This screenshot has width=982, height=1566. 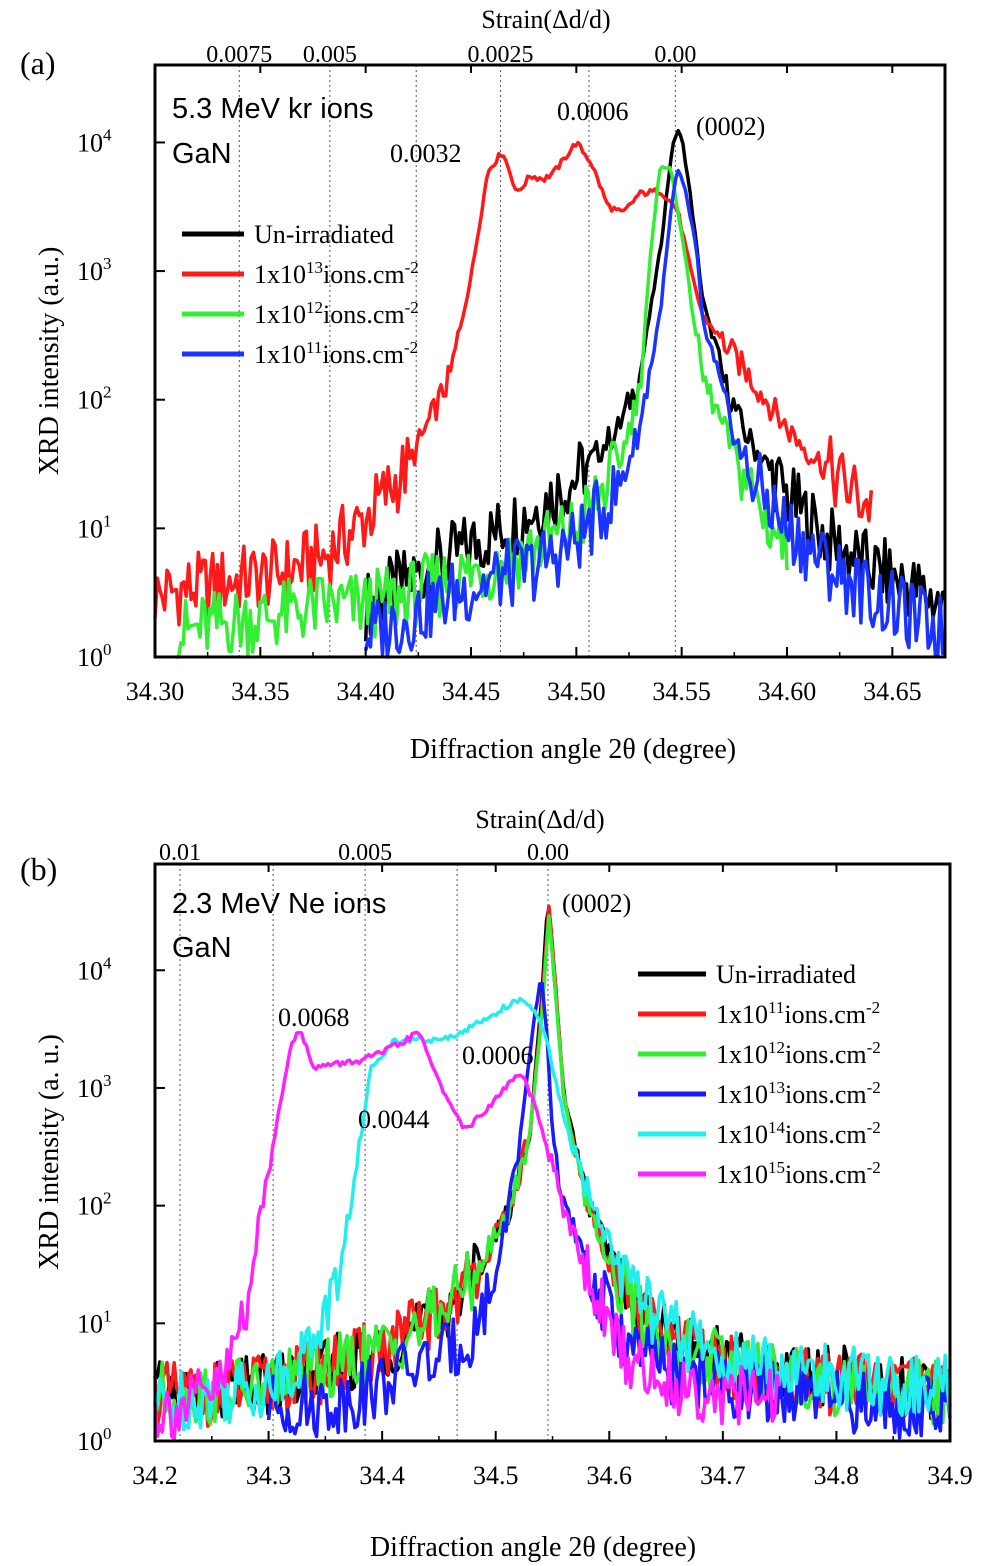 I want to click on x-tick-label: 34.55, so click(x=681, y=691).